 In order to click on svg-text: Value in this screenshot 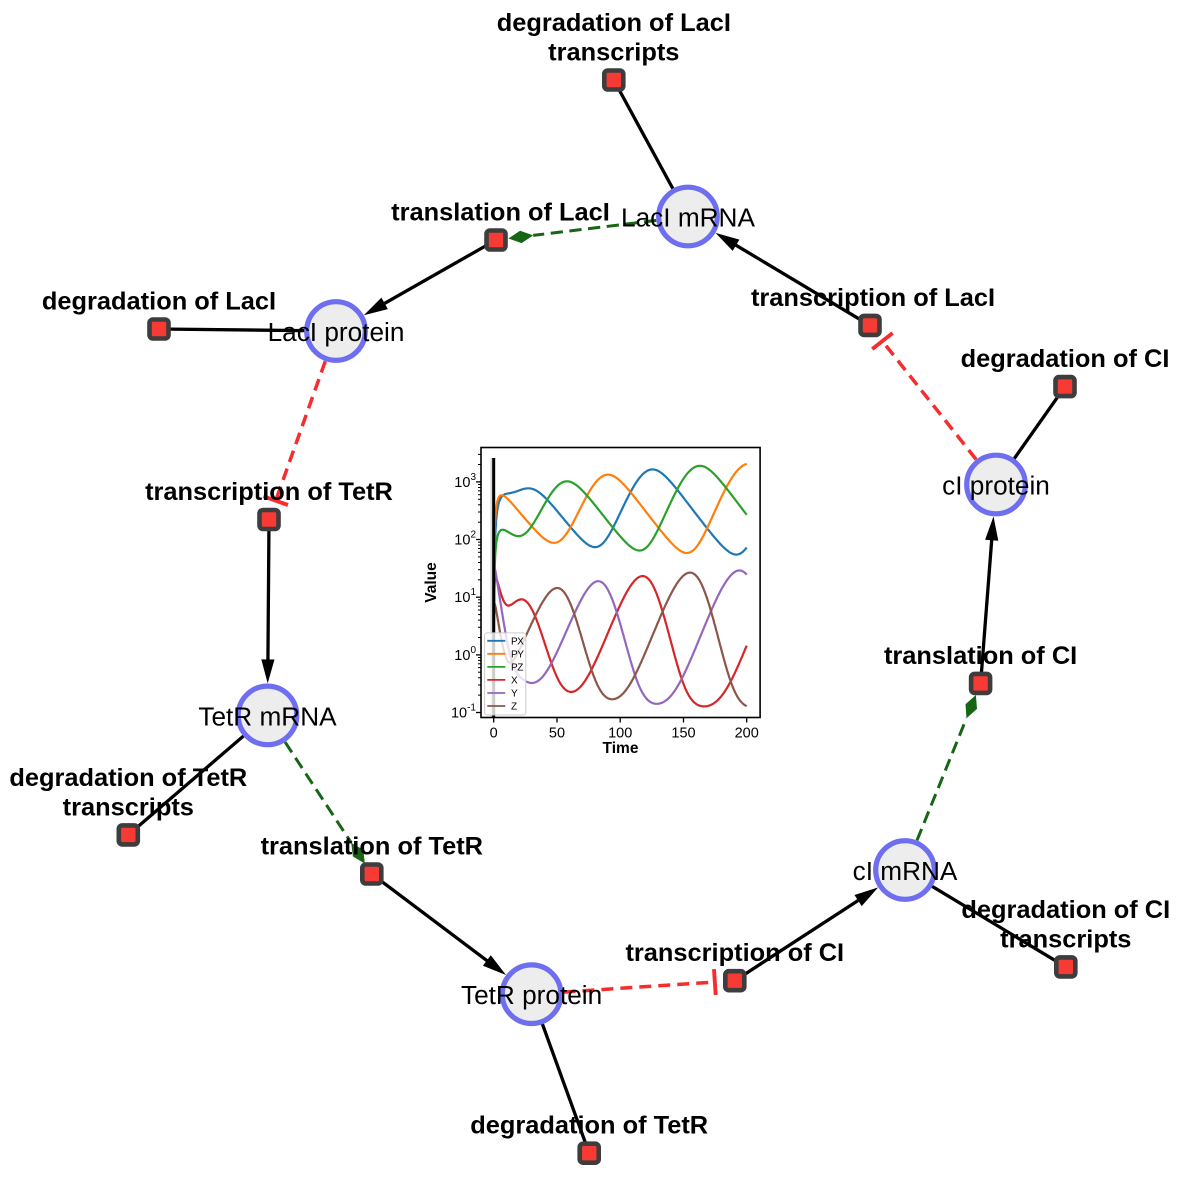, I will do `click(431, 582)`.